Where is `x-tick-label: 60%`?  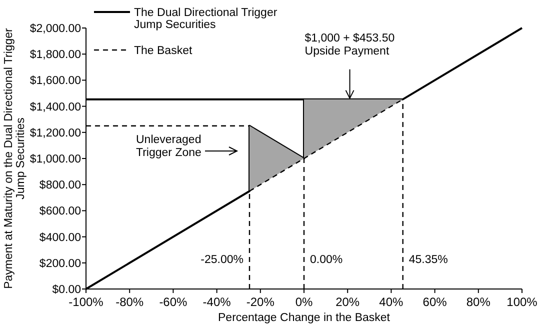 x-tick-label: 60% is located at coordinates (435, 302).